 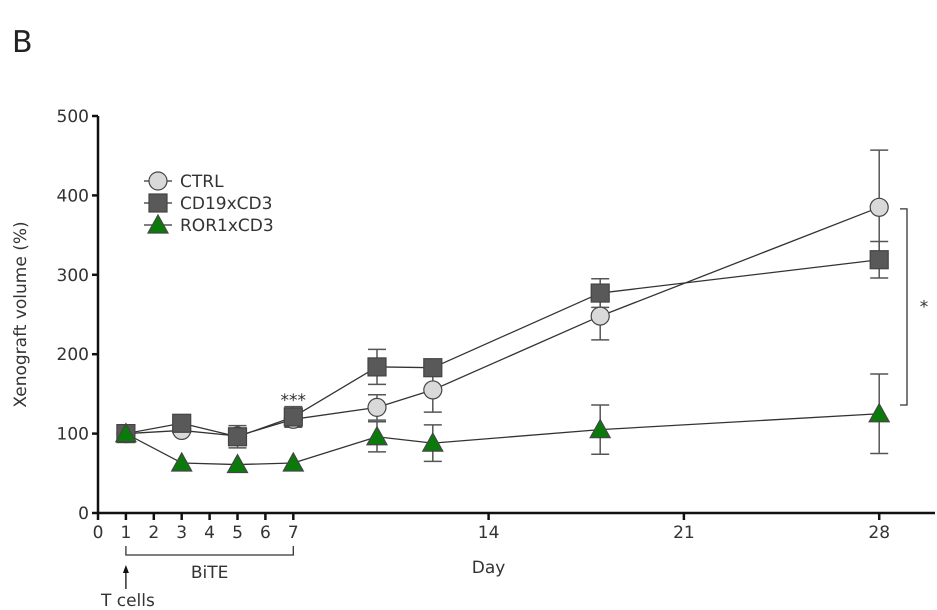 I want to click on legend-label: CD19xCD3, so click(x=226, y=204).